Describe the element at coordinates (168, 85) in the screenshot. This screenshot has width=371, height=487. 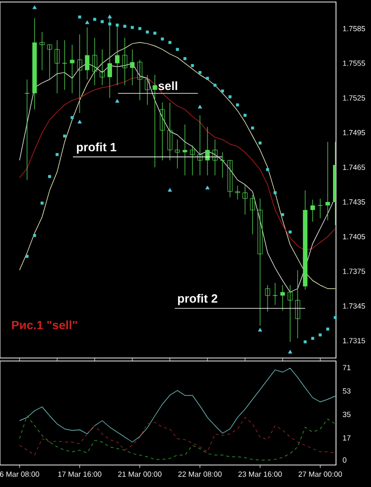
I see `ref-line-label: sell` at that location.